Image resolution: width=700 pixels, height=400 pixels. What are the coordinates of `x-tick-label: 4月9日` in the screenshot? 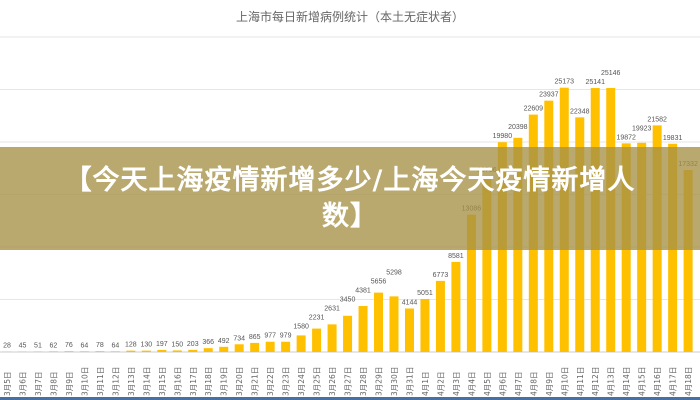 It's located at (549, 383).